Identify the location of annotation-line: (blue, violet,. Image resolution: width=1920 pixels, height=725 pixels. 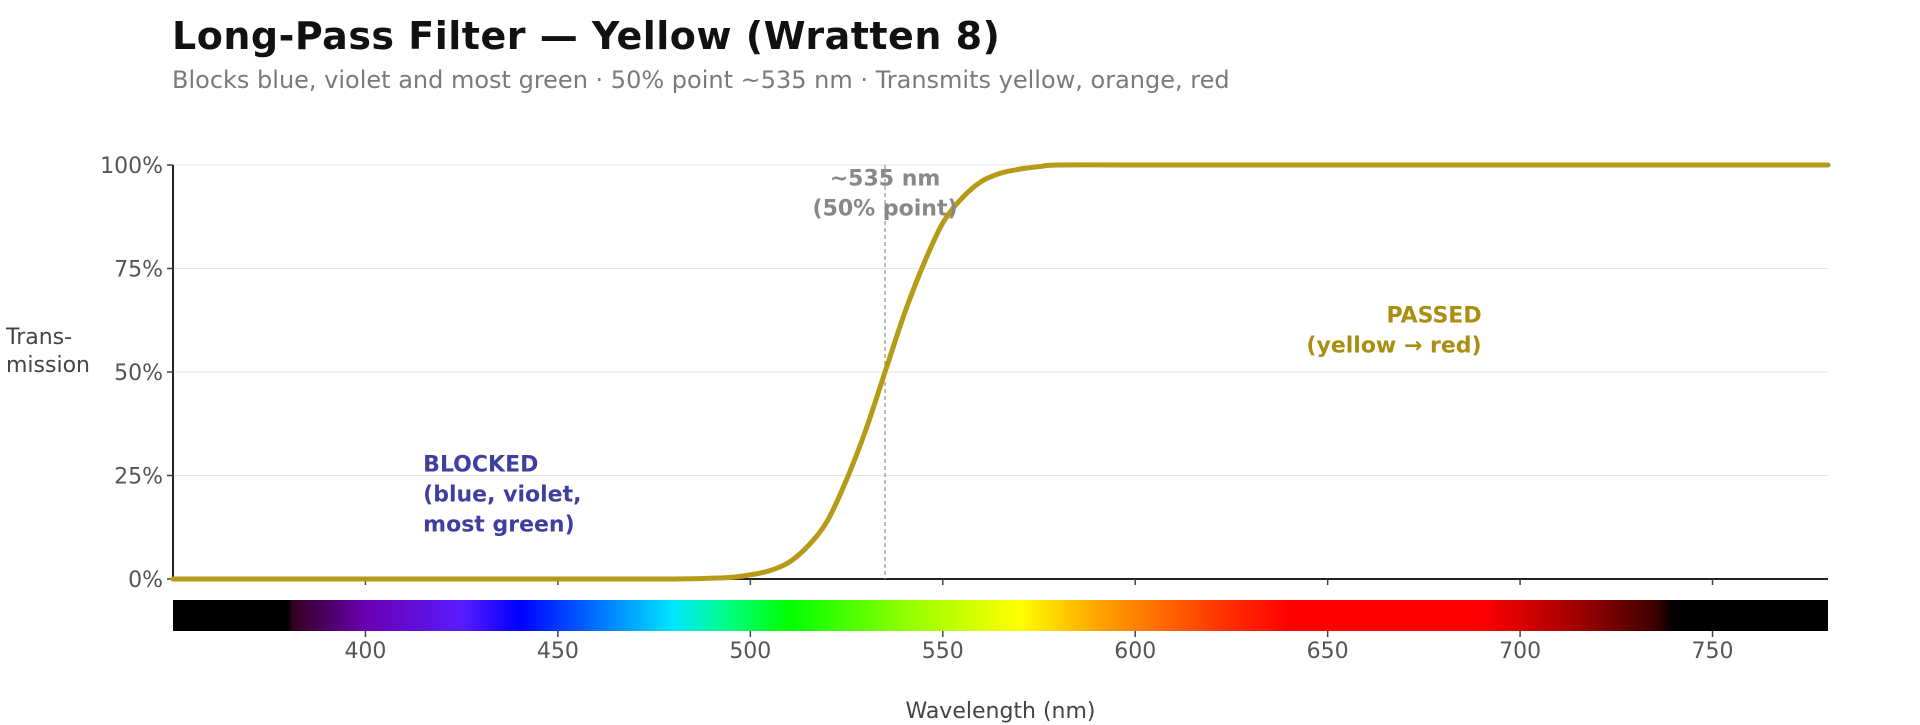
(502, 494).